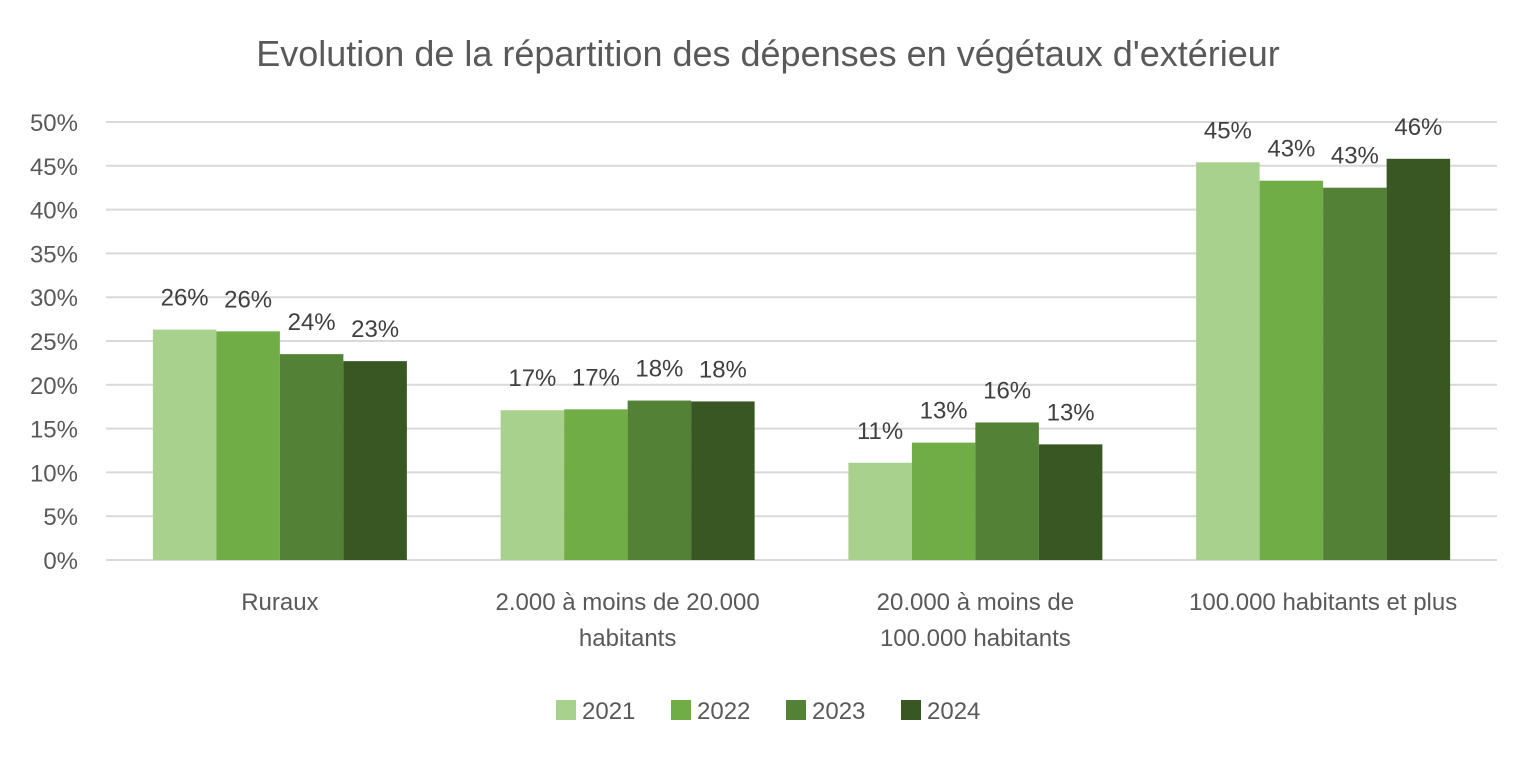 This screenshot has width=1536, height=767. Describe the element at coordinates (54, 254) in the screenshot. I see `y-tick-label: 35%` at that location.